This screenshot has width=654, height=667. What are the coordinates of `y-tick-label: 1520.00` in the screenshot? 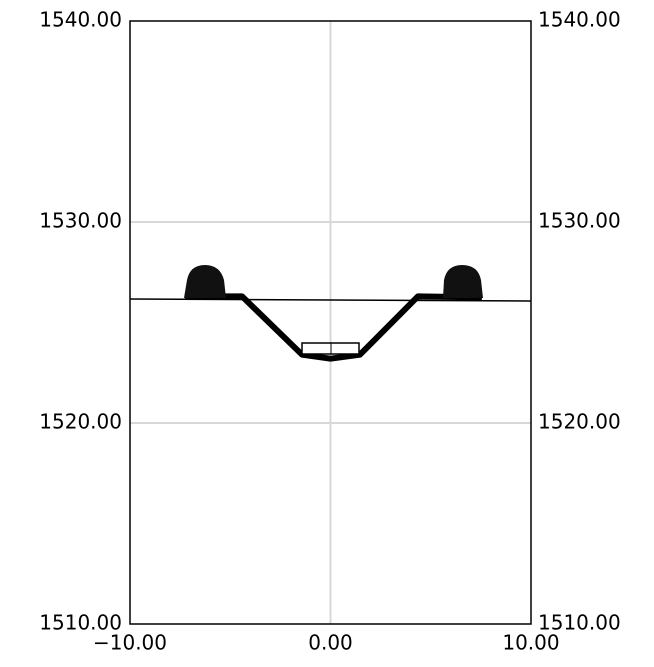 It's located at (80, 422).